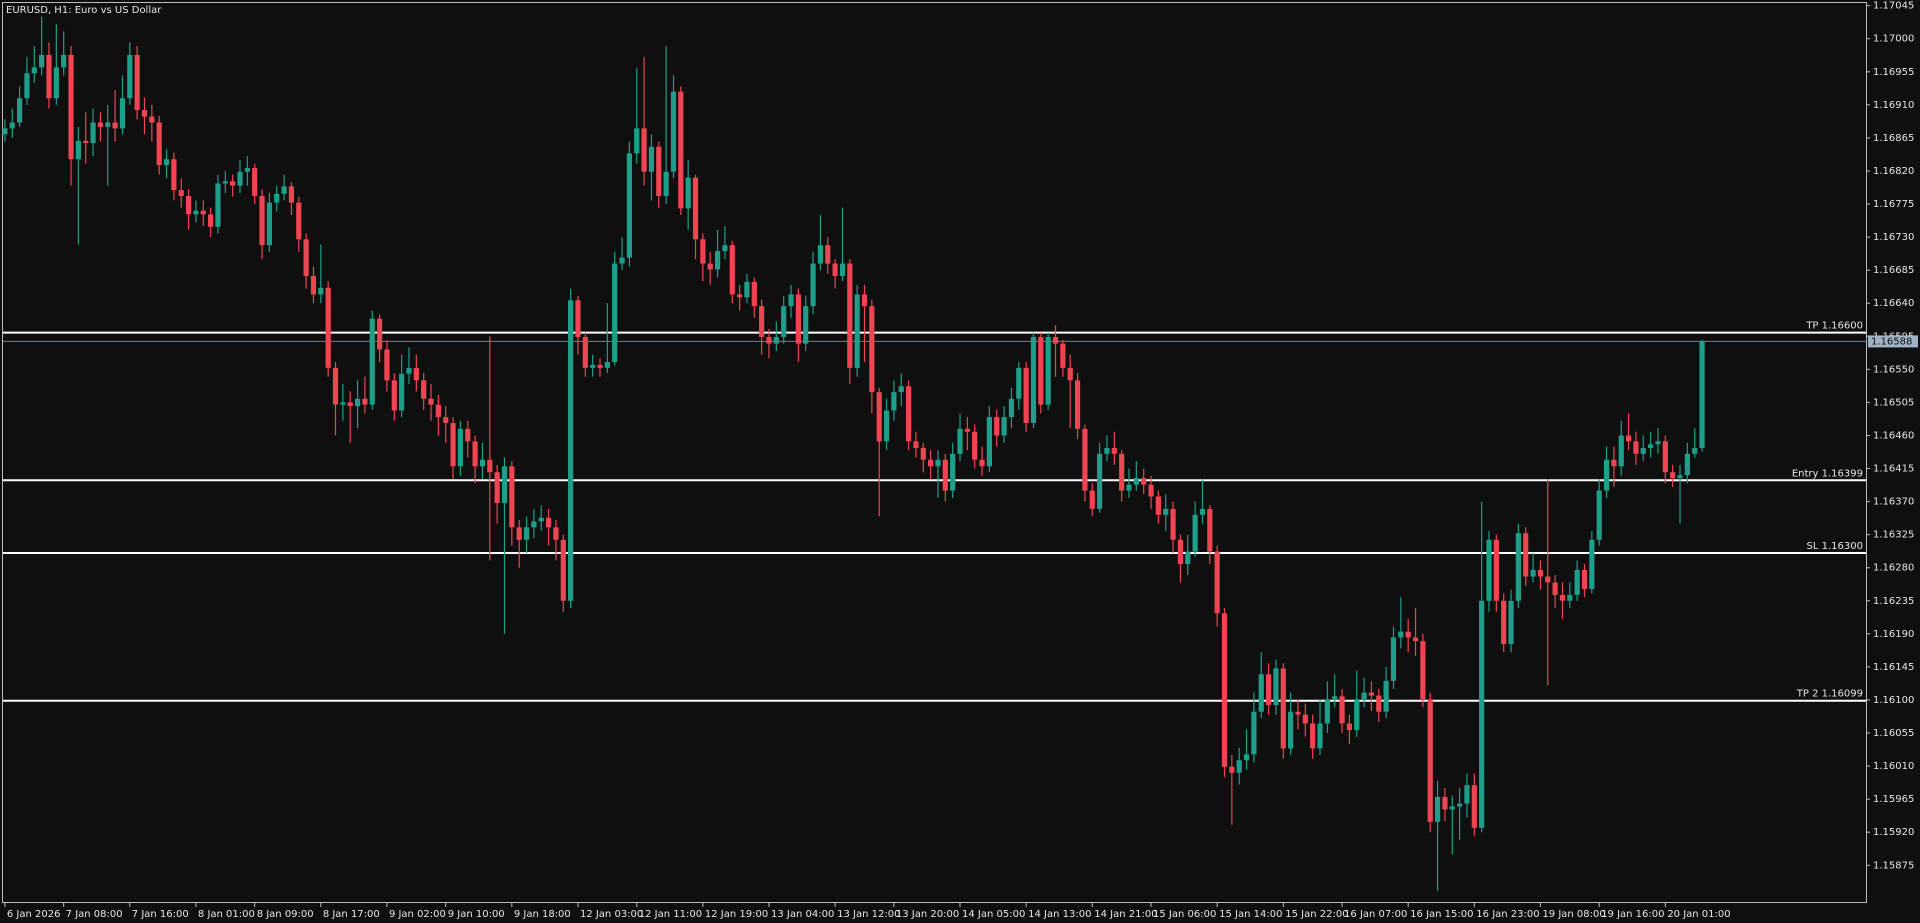 Image resolution: width=1920 pixels, height=923 pixels. Describe the element at coordinates (1125, 914) in the screenshot. I see `x-tick-label: 14 Jan 21:00` at that location.